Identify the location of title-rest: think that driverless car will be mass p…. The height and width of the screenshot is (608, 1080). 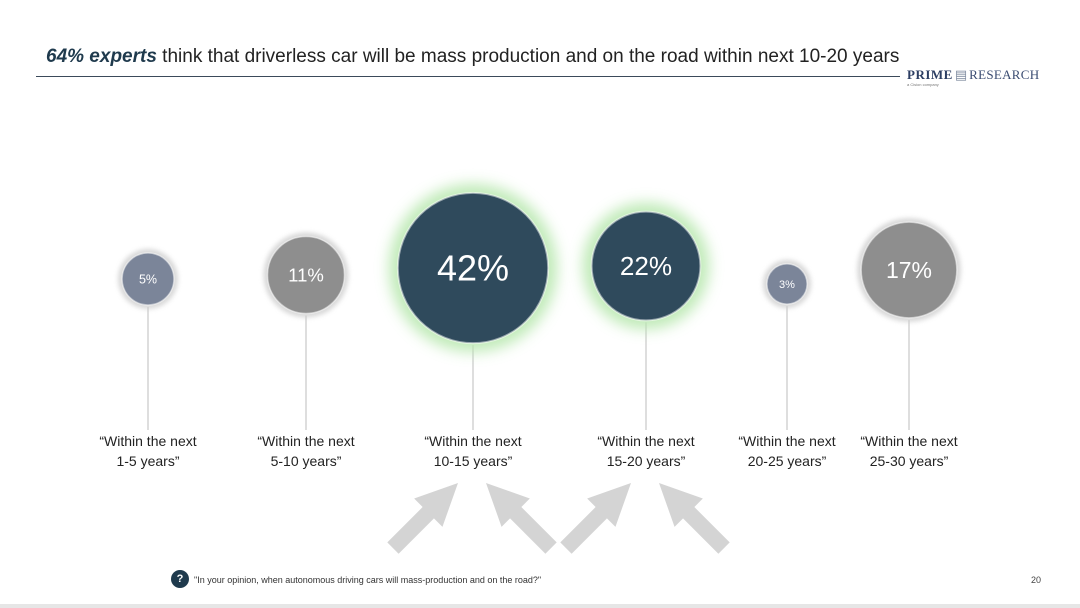
(528, 56).